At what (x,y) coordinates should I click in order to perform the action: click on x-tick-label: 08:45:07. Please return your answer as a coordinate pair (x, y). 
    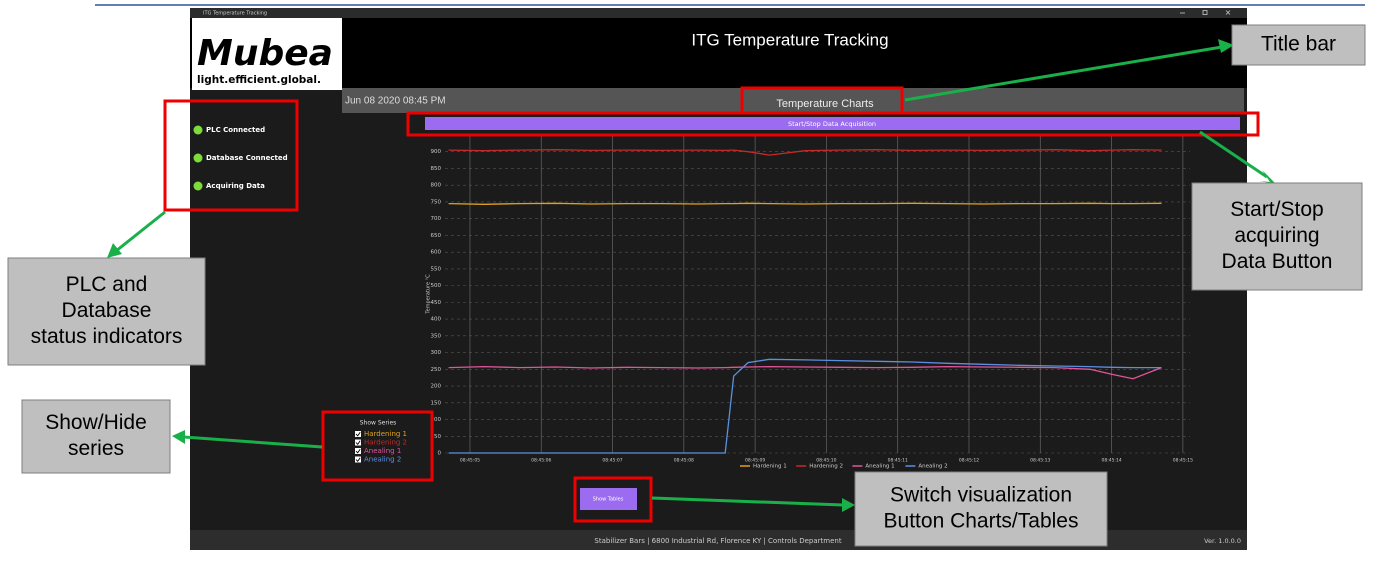
    Looking at the image, I should click on (612, 461).